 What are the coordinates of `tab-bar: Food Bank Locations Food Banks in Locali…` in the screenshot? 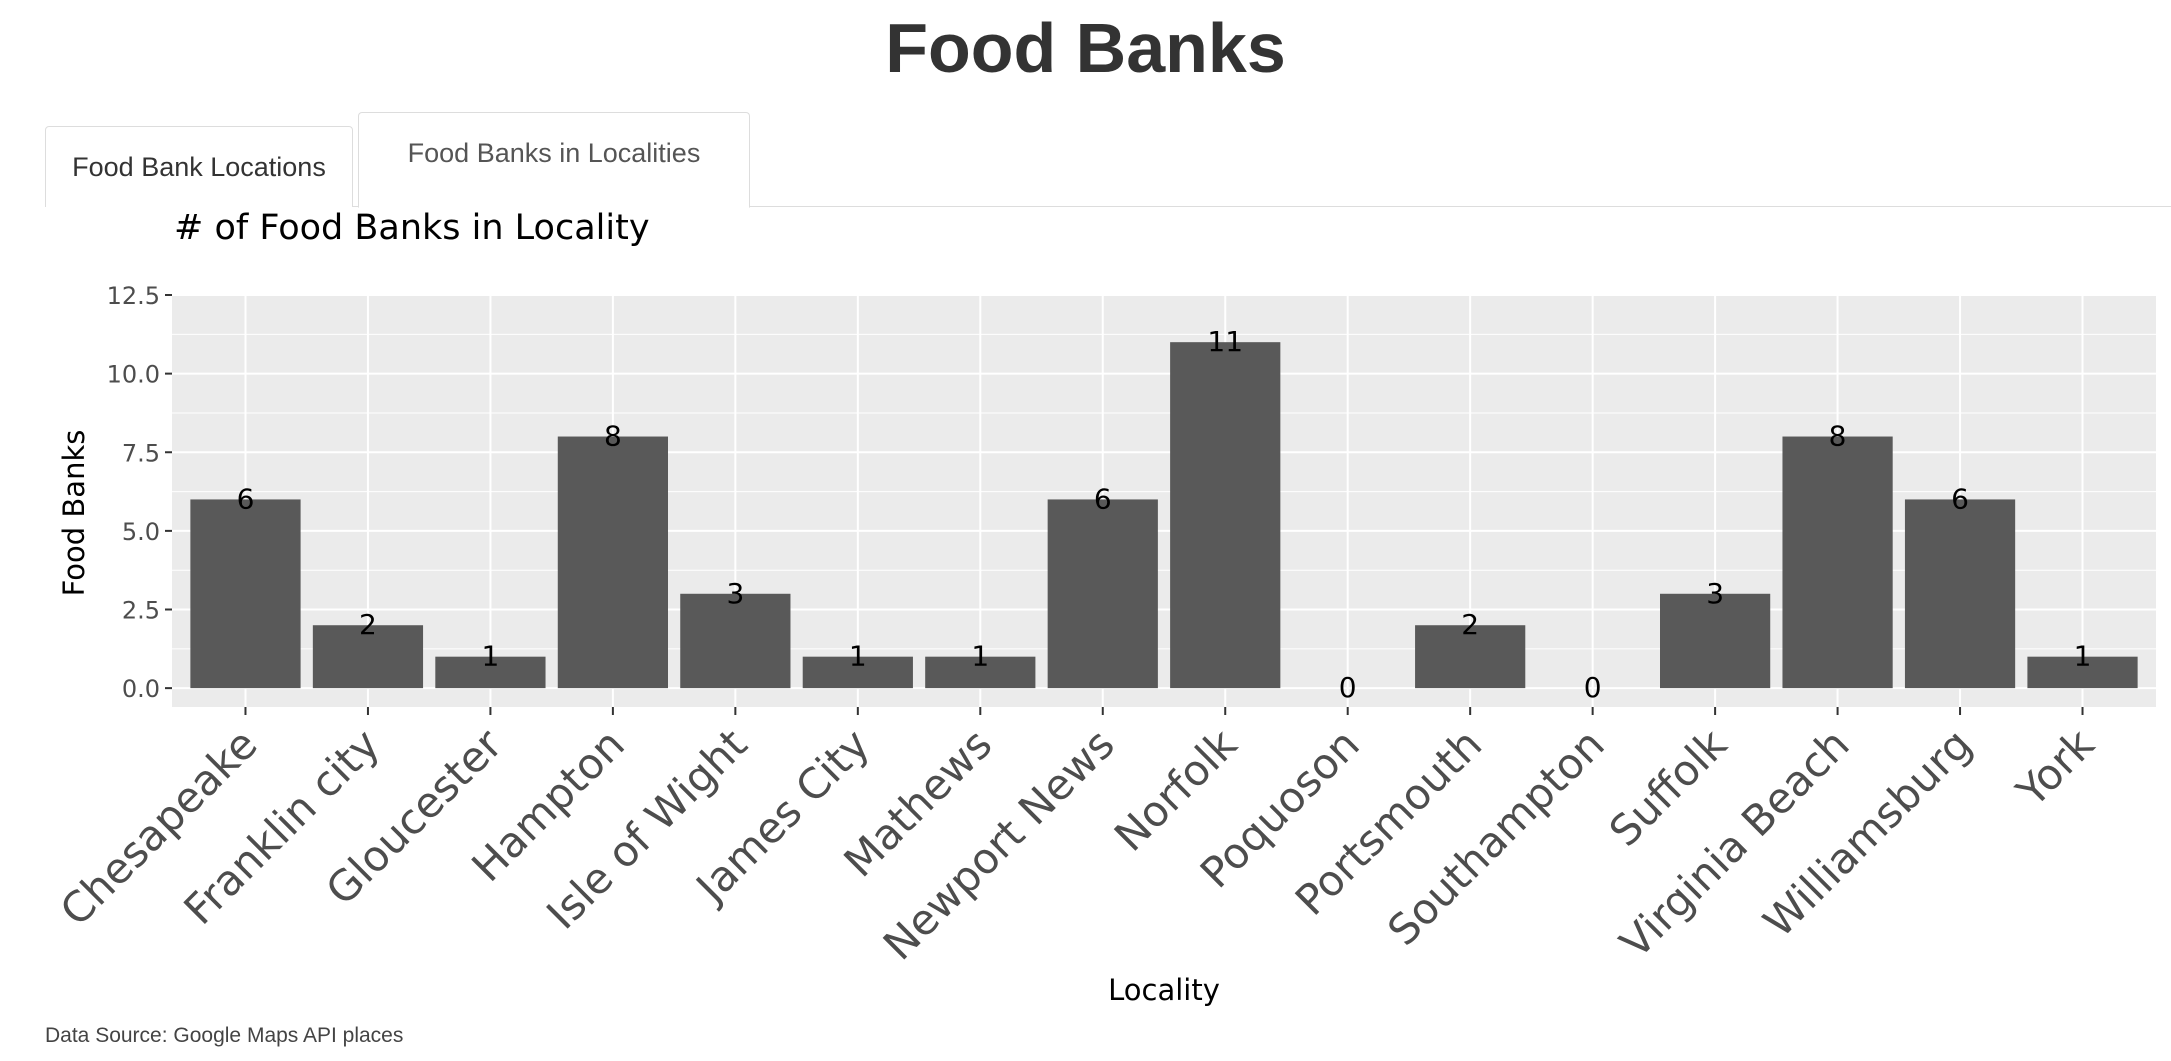 It's located at (1108, 160).